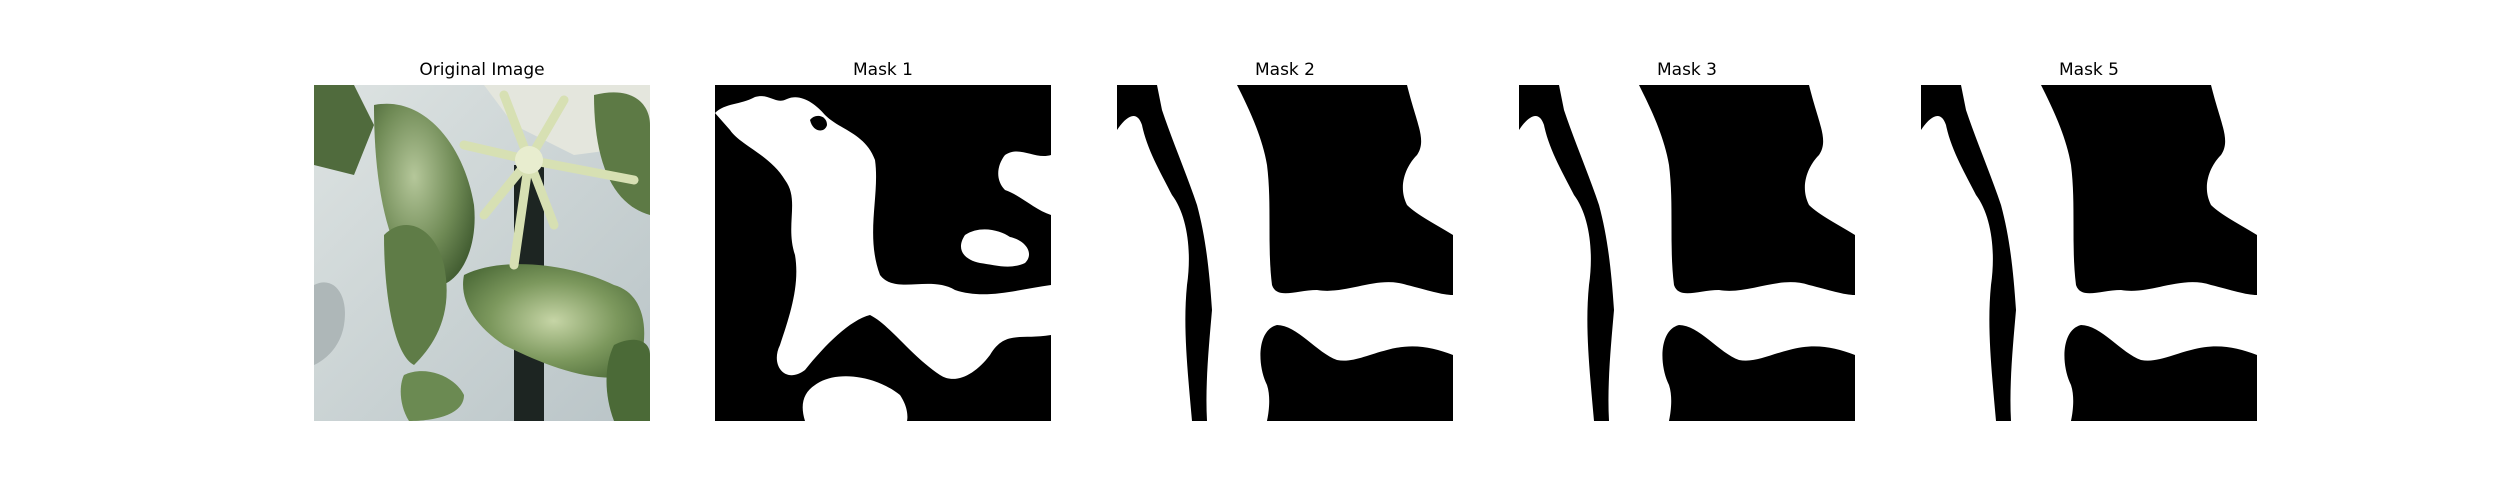 This screenshot has width=2500, height=500. I want to click on mask-1-panel: Mask 1, so click(883, 250).